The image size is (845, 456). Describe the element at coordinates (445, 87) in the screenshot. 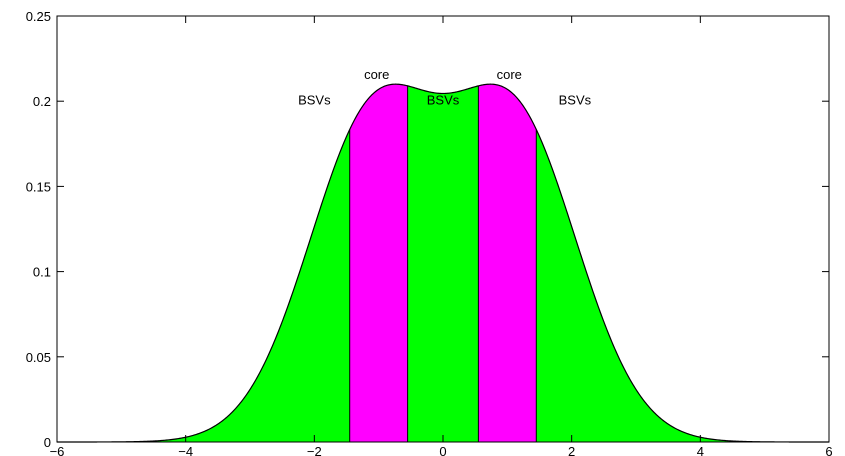

I see `annotations: BSVs core BSVs core BSVs` at that location.